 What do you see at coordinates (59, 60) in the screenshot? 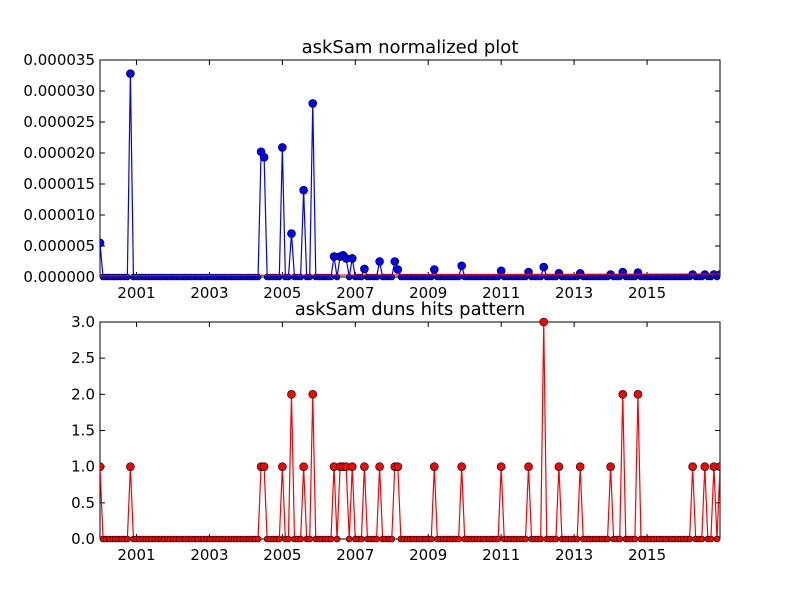
I see `y-tick-label: 0.000035` at bounding box center [59, 60].